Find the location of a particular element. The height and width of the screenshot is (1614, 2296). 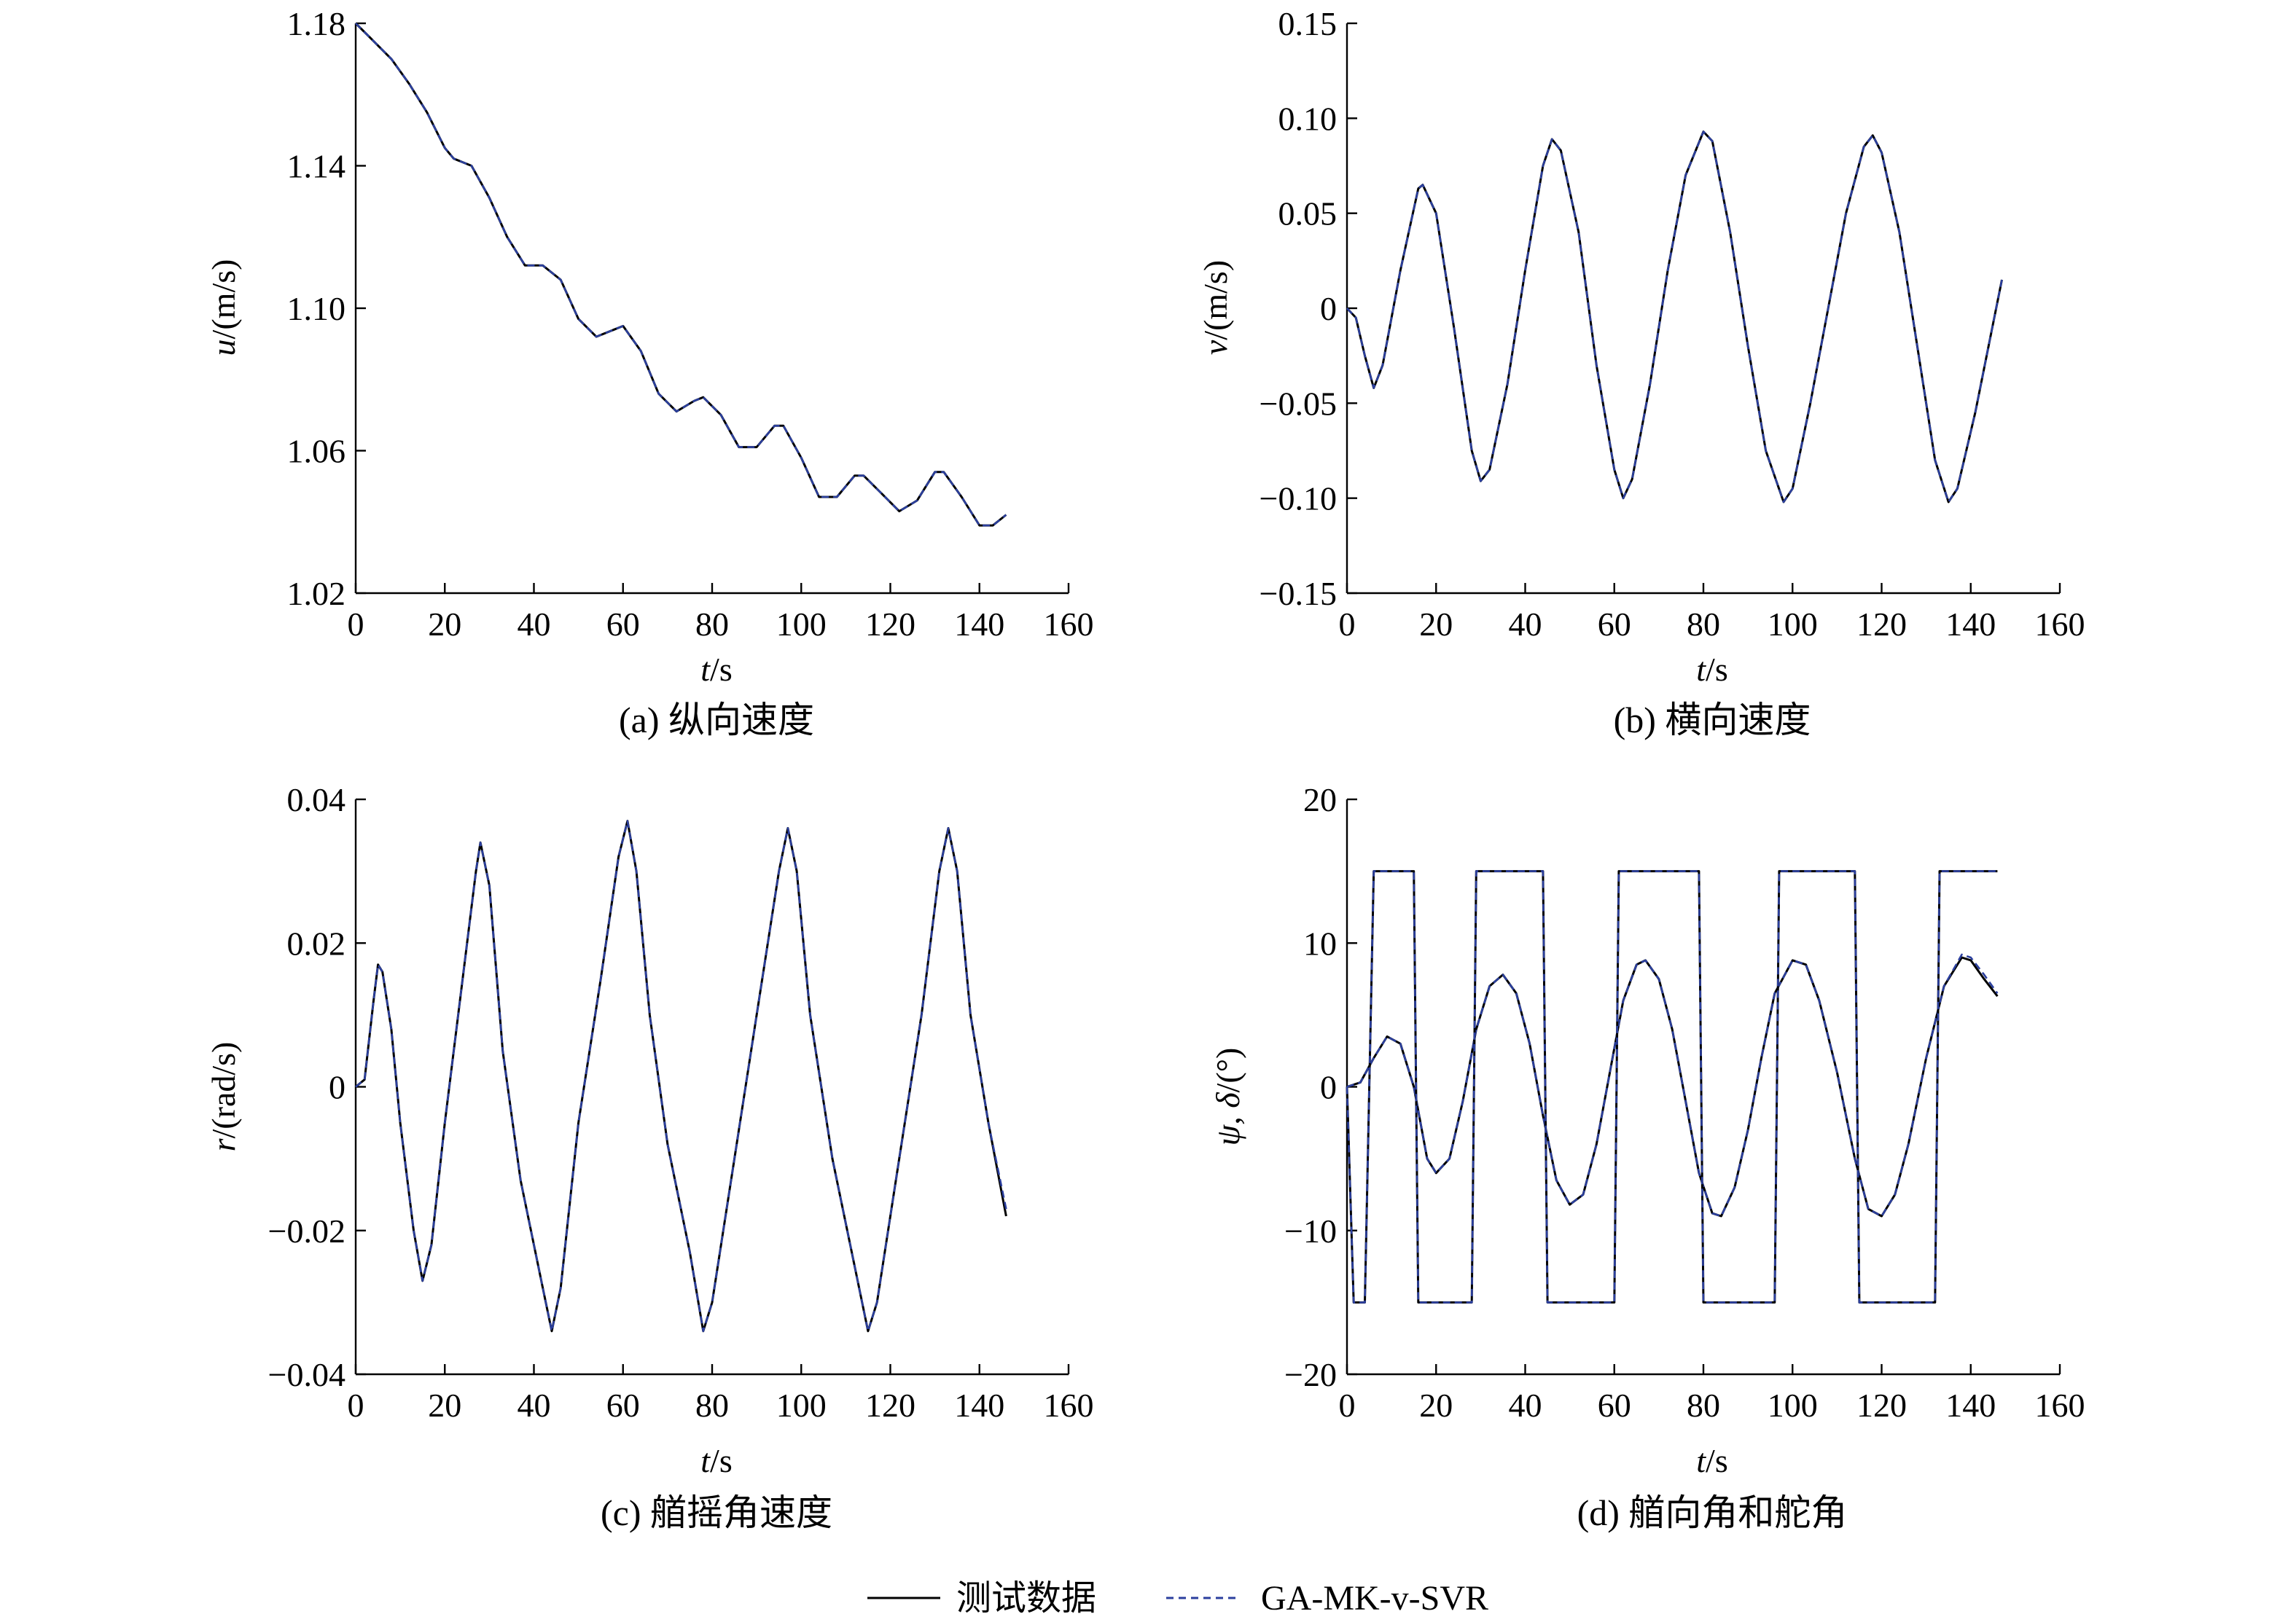

plot-area: 0 20 40 60 80 100 120 140 160 −20 −10 0 10 20 is located at coordinates (1685, 1102).